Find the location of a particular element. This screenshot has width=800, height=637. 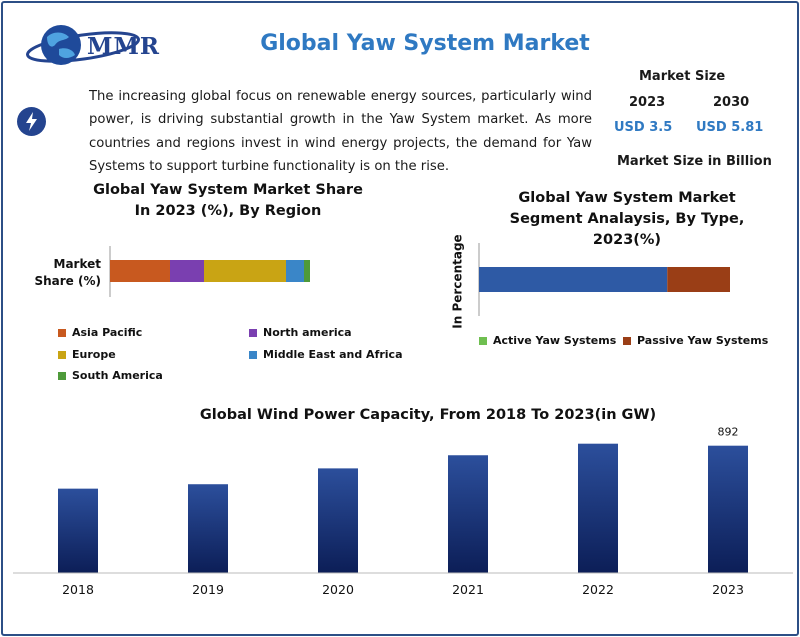

lightning-bolt-icon is located at coordinates (31, 121).